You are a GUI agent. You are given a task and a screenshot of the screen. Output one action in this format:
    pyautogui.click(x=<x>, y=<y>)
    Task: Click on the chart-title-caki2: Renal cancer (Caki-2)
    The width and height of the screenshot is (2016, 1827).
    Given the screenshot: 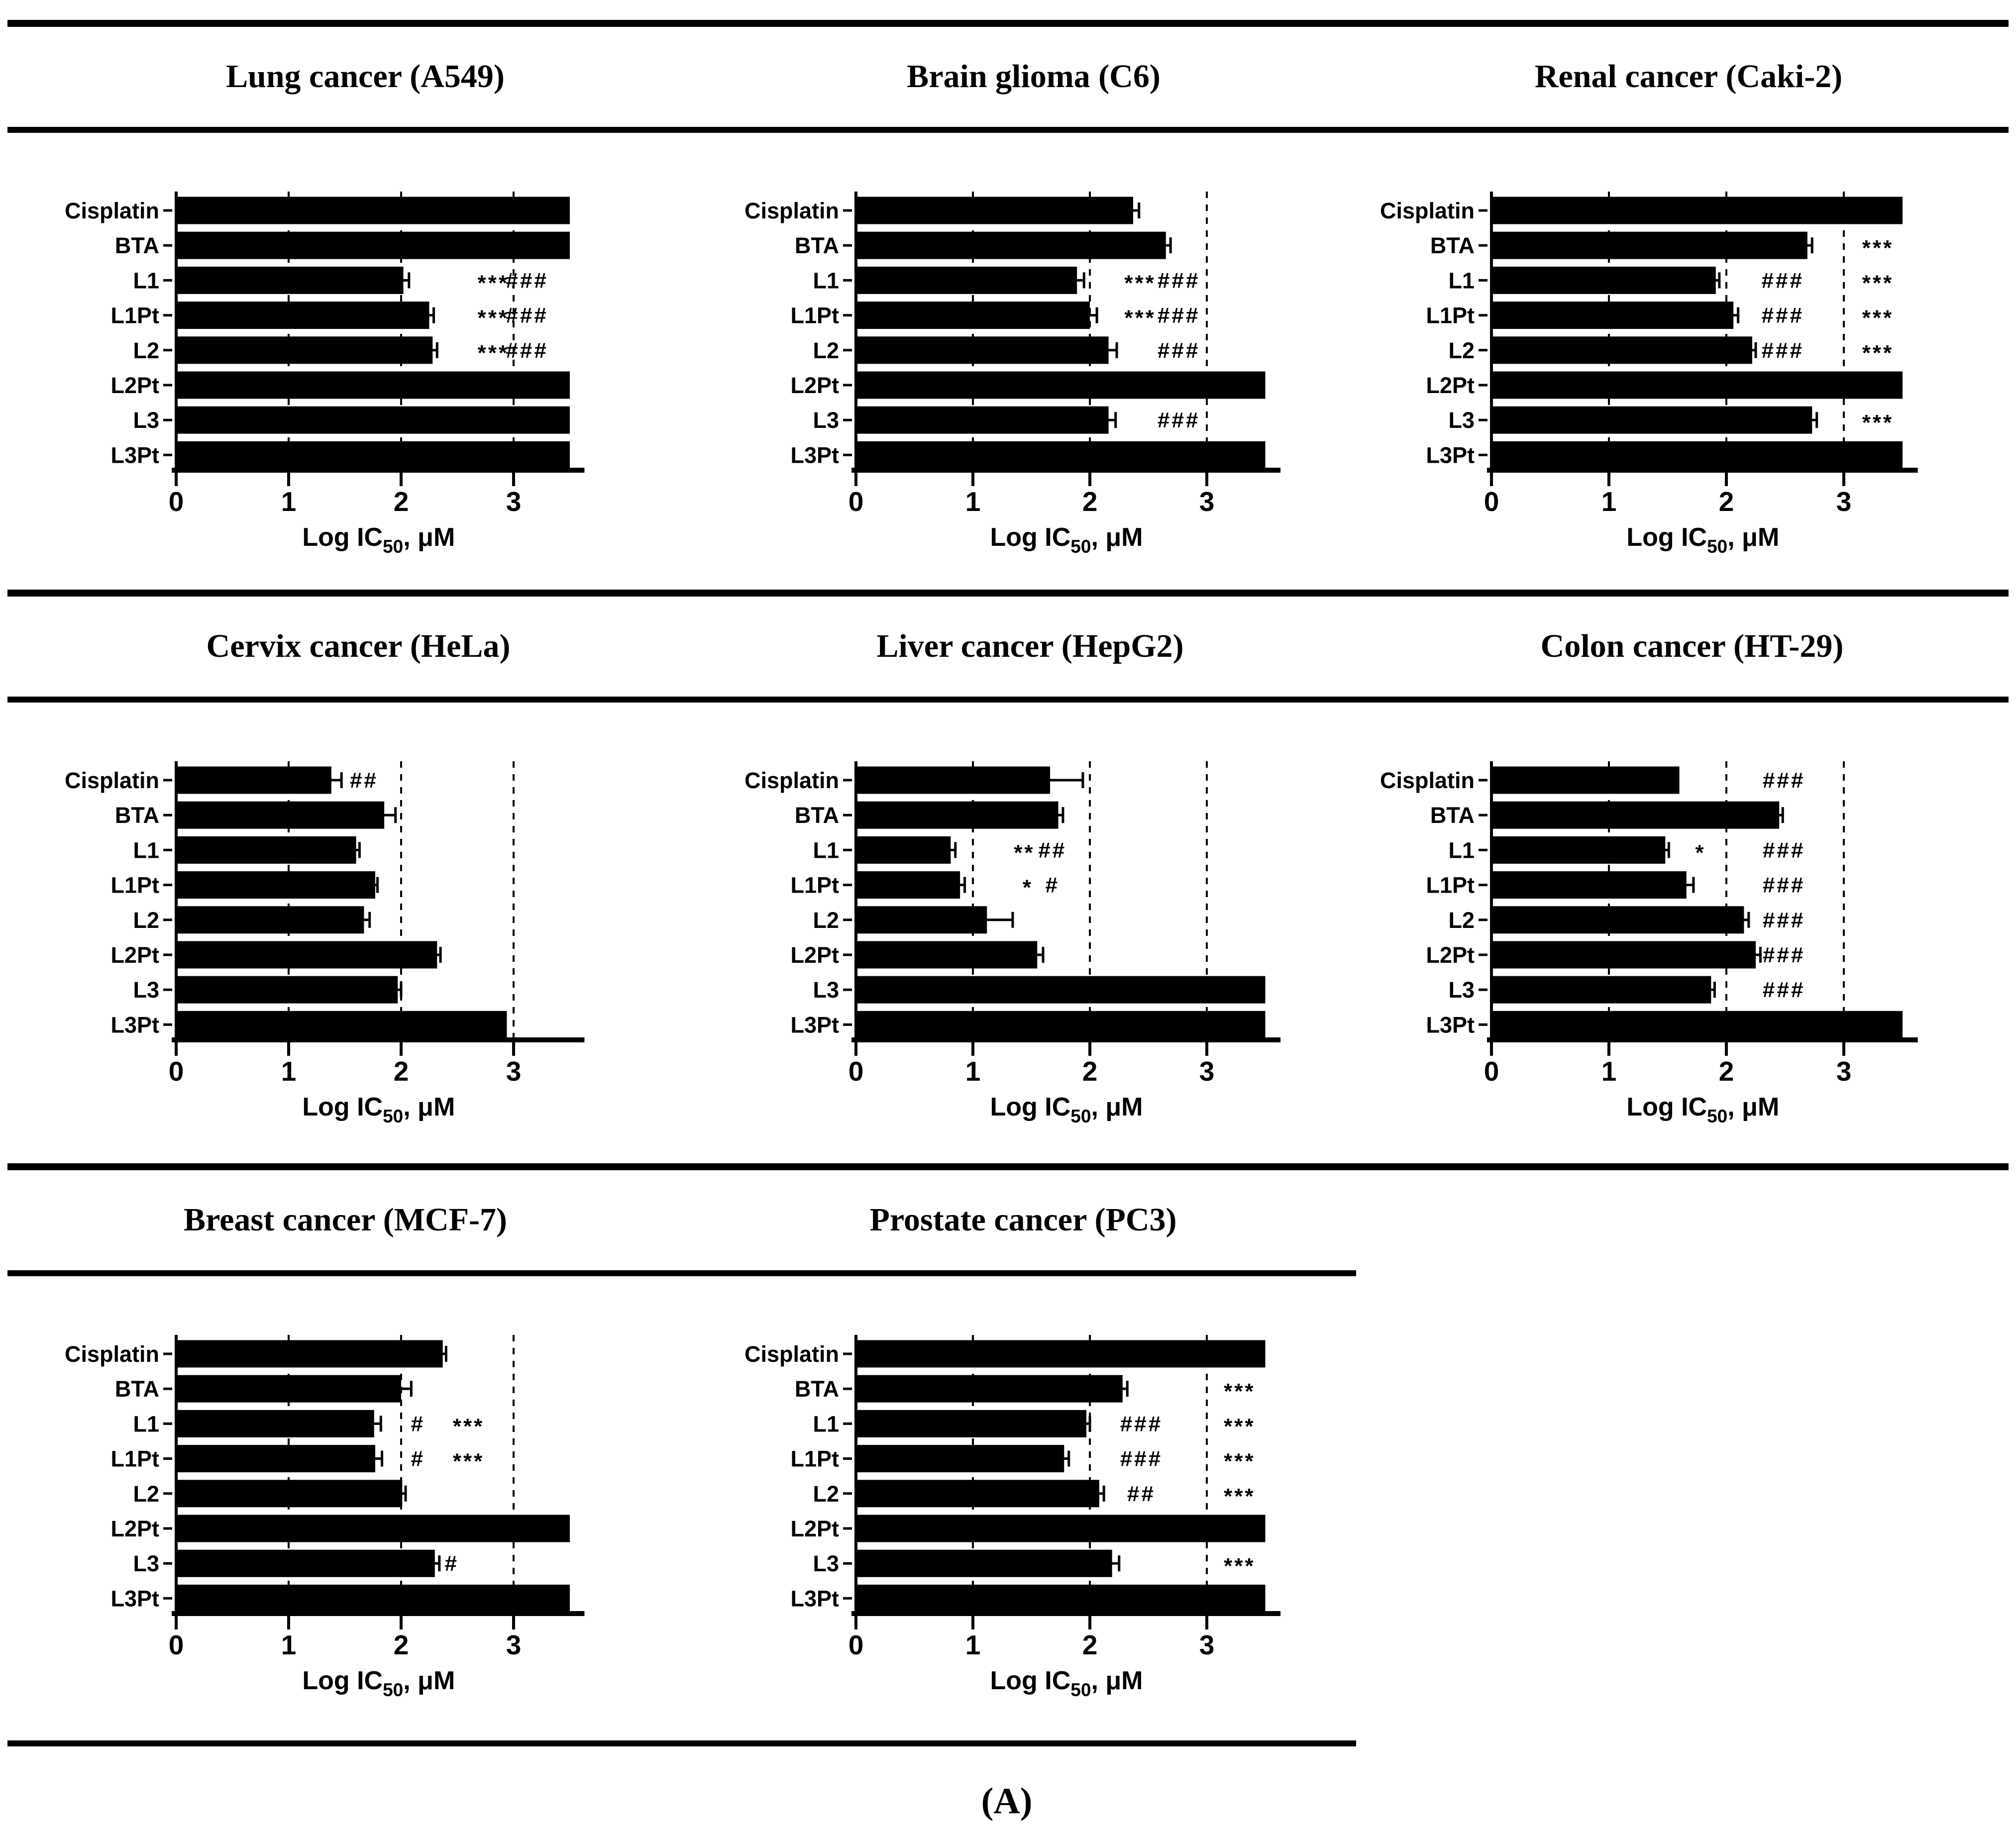 What is the action you would take?
    pyautogui.click(x=1688, y=76)
    